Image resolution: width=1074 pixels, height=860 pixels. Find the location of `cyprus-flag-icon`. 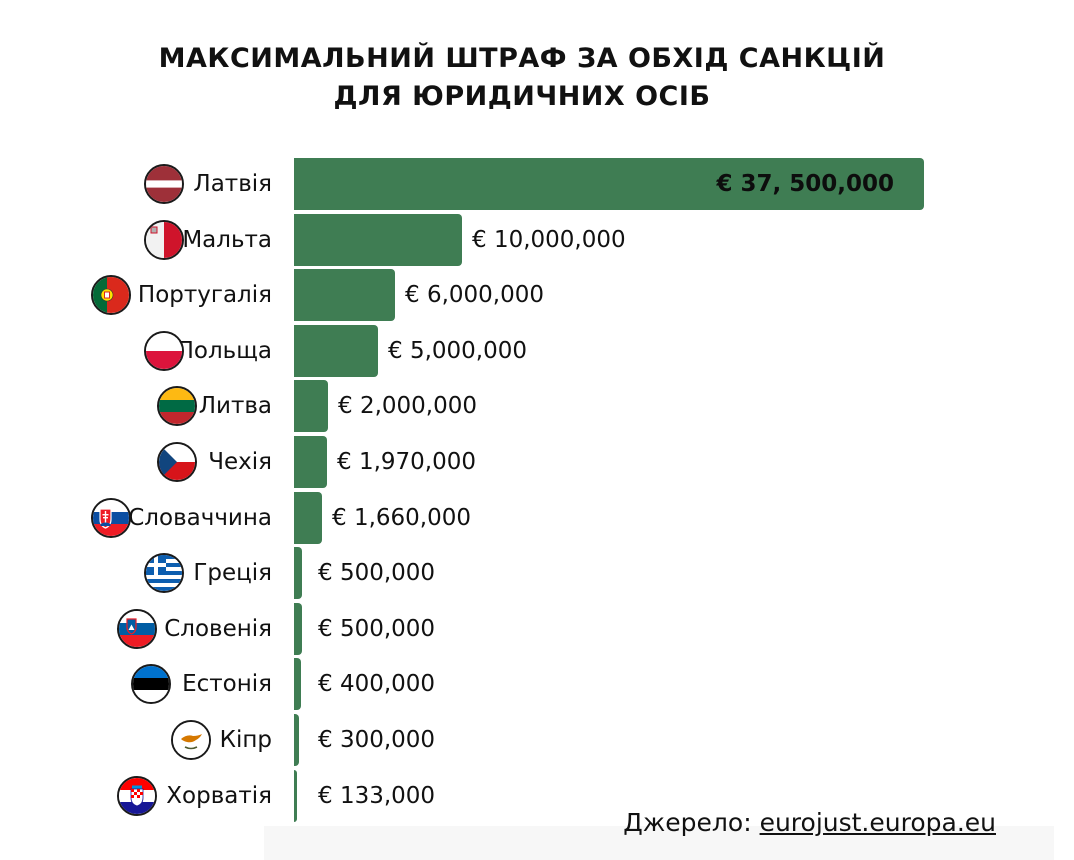

cyprus-flag-icon is located at coordinates (190, 740).